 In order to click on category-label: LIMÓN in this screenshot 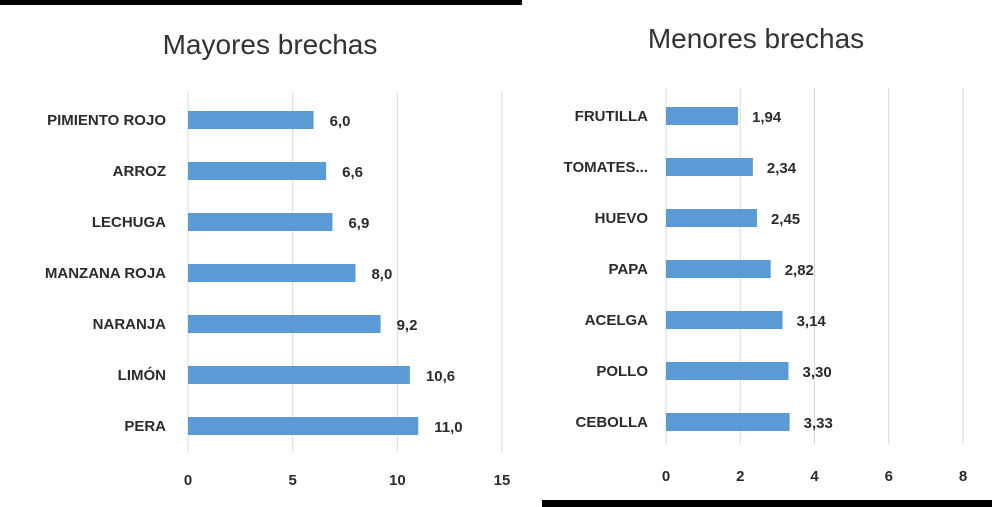, I will do `click(142, 375)`.